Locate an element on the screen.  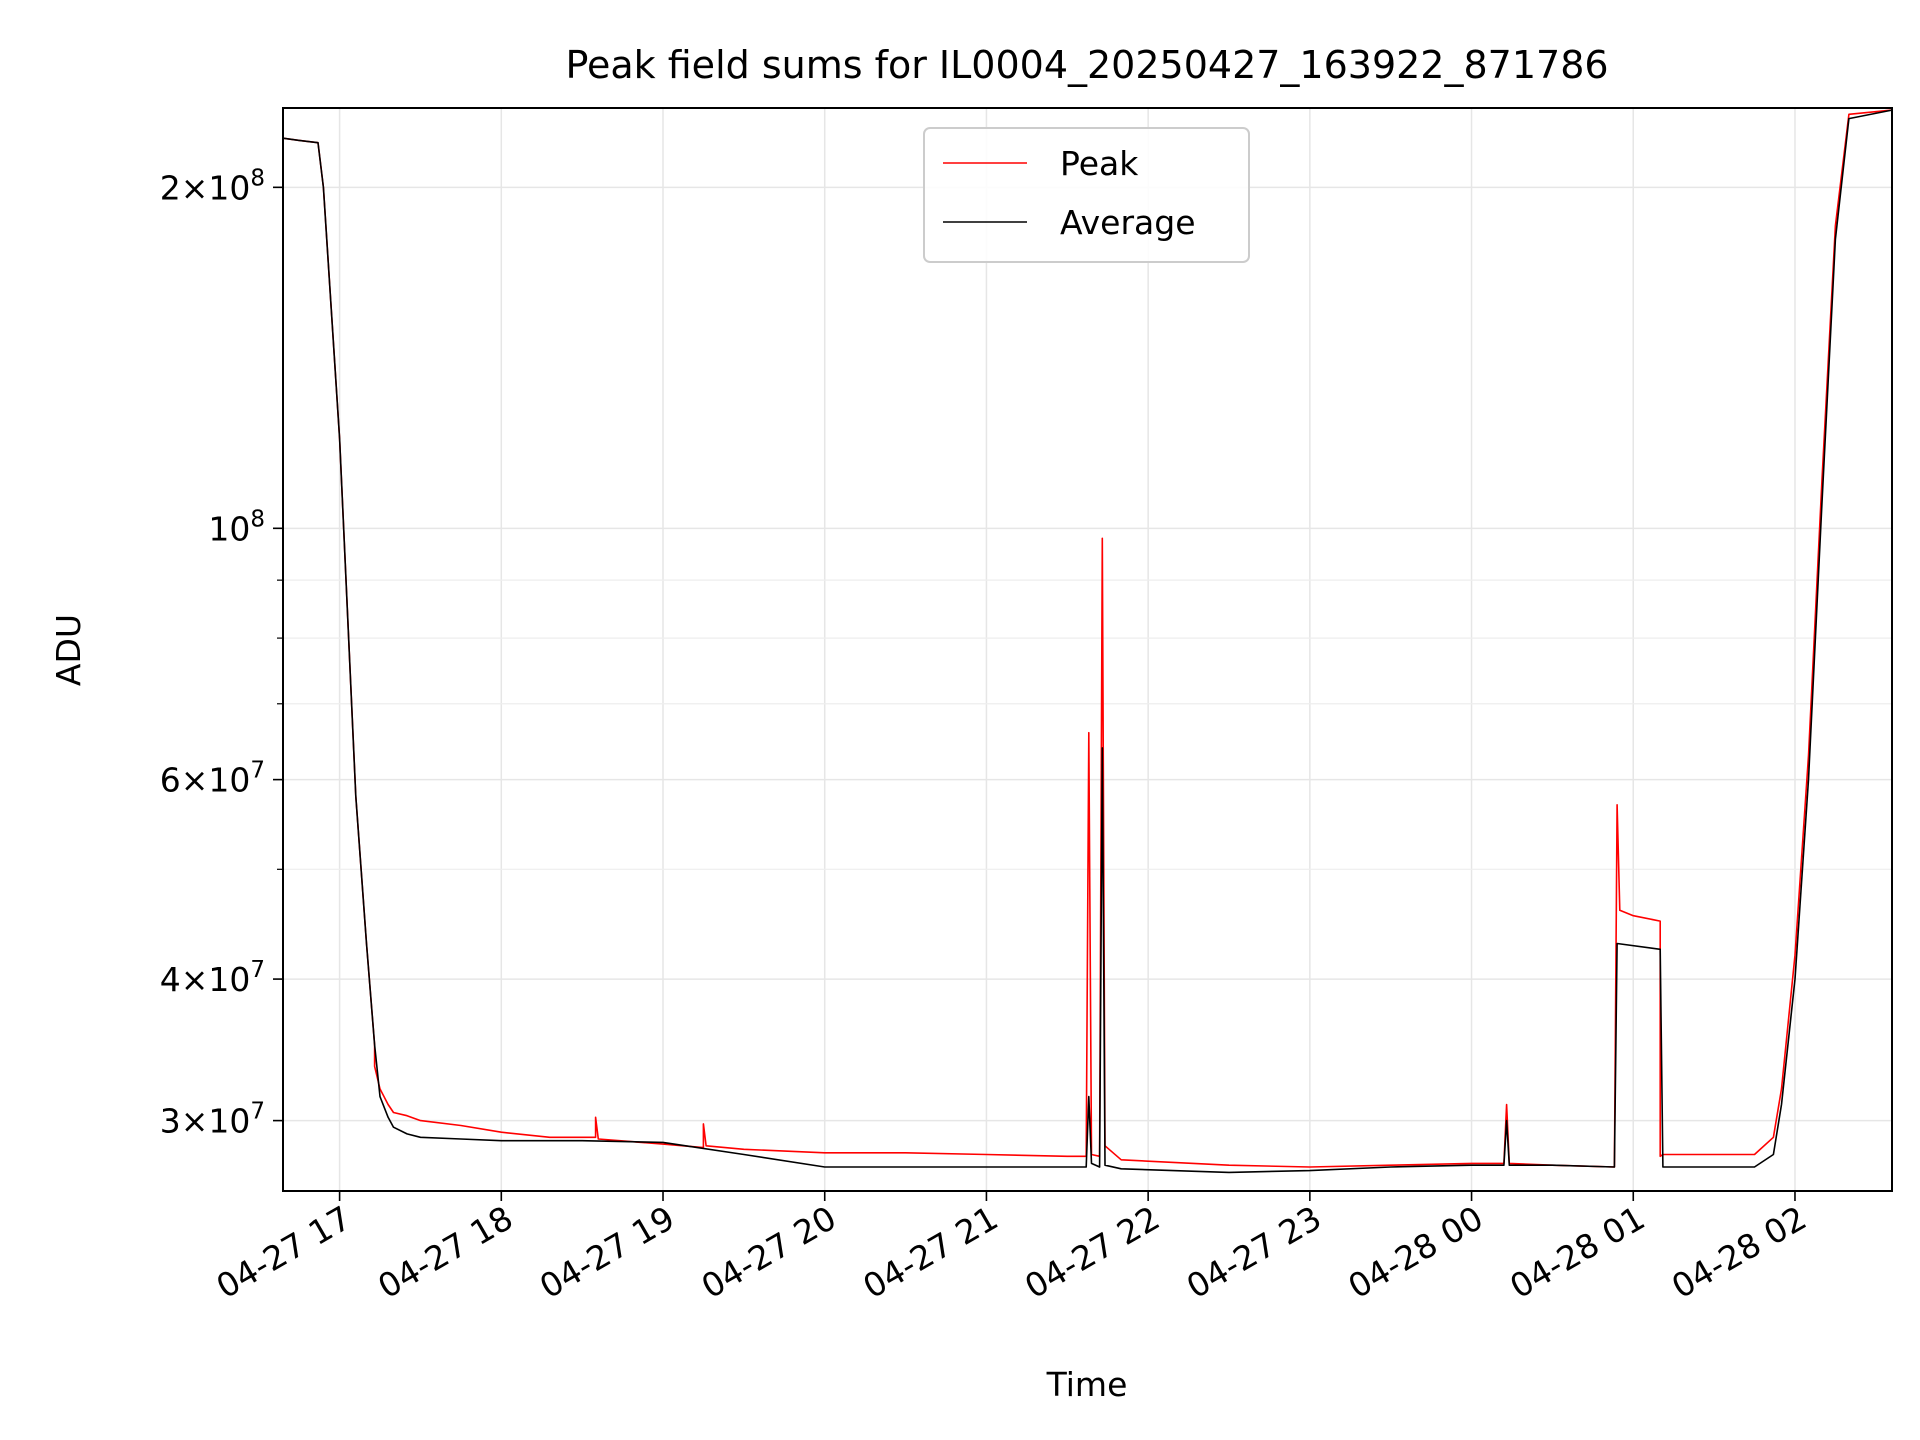
y-tick-label: 4×107 is located at coordinates (212, 978).